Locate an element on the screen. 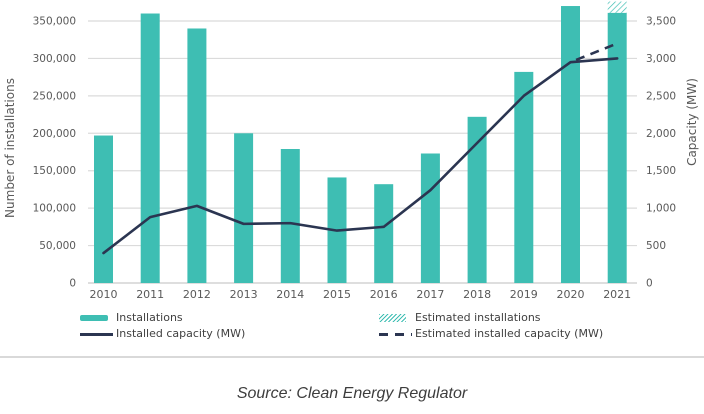  y-axis-left-title: Number of installations is located at coordinates (10, 148).